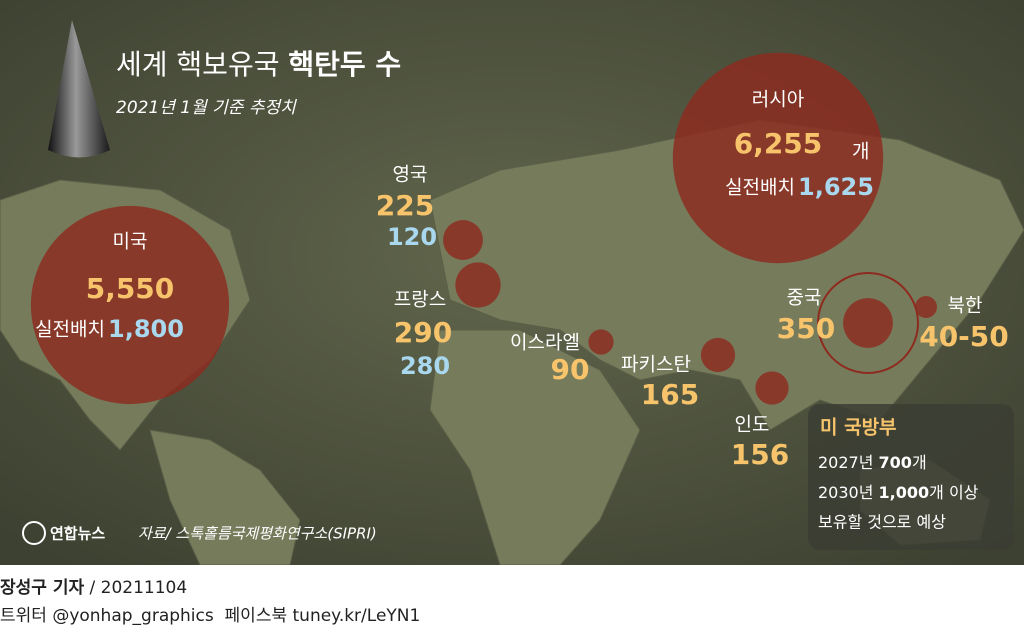 This screenshot has height=633, width=1024. Describe the element at coordinates (904, 492) in the screenshot. I see `note-part: 1,000` at that location.